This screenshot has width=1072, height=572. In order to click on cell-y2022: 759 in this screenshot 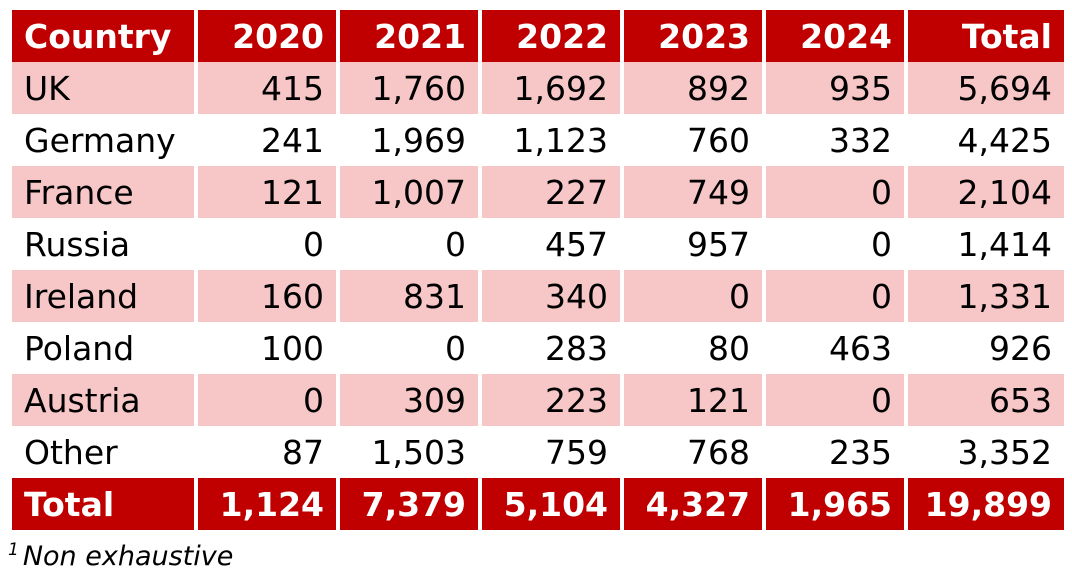, I will do `click(553, 452)`.